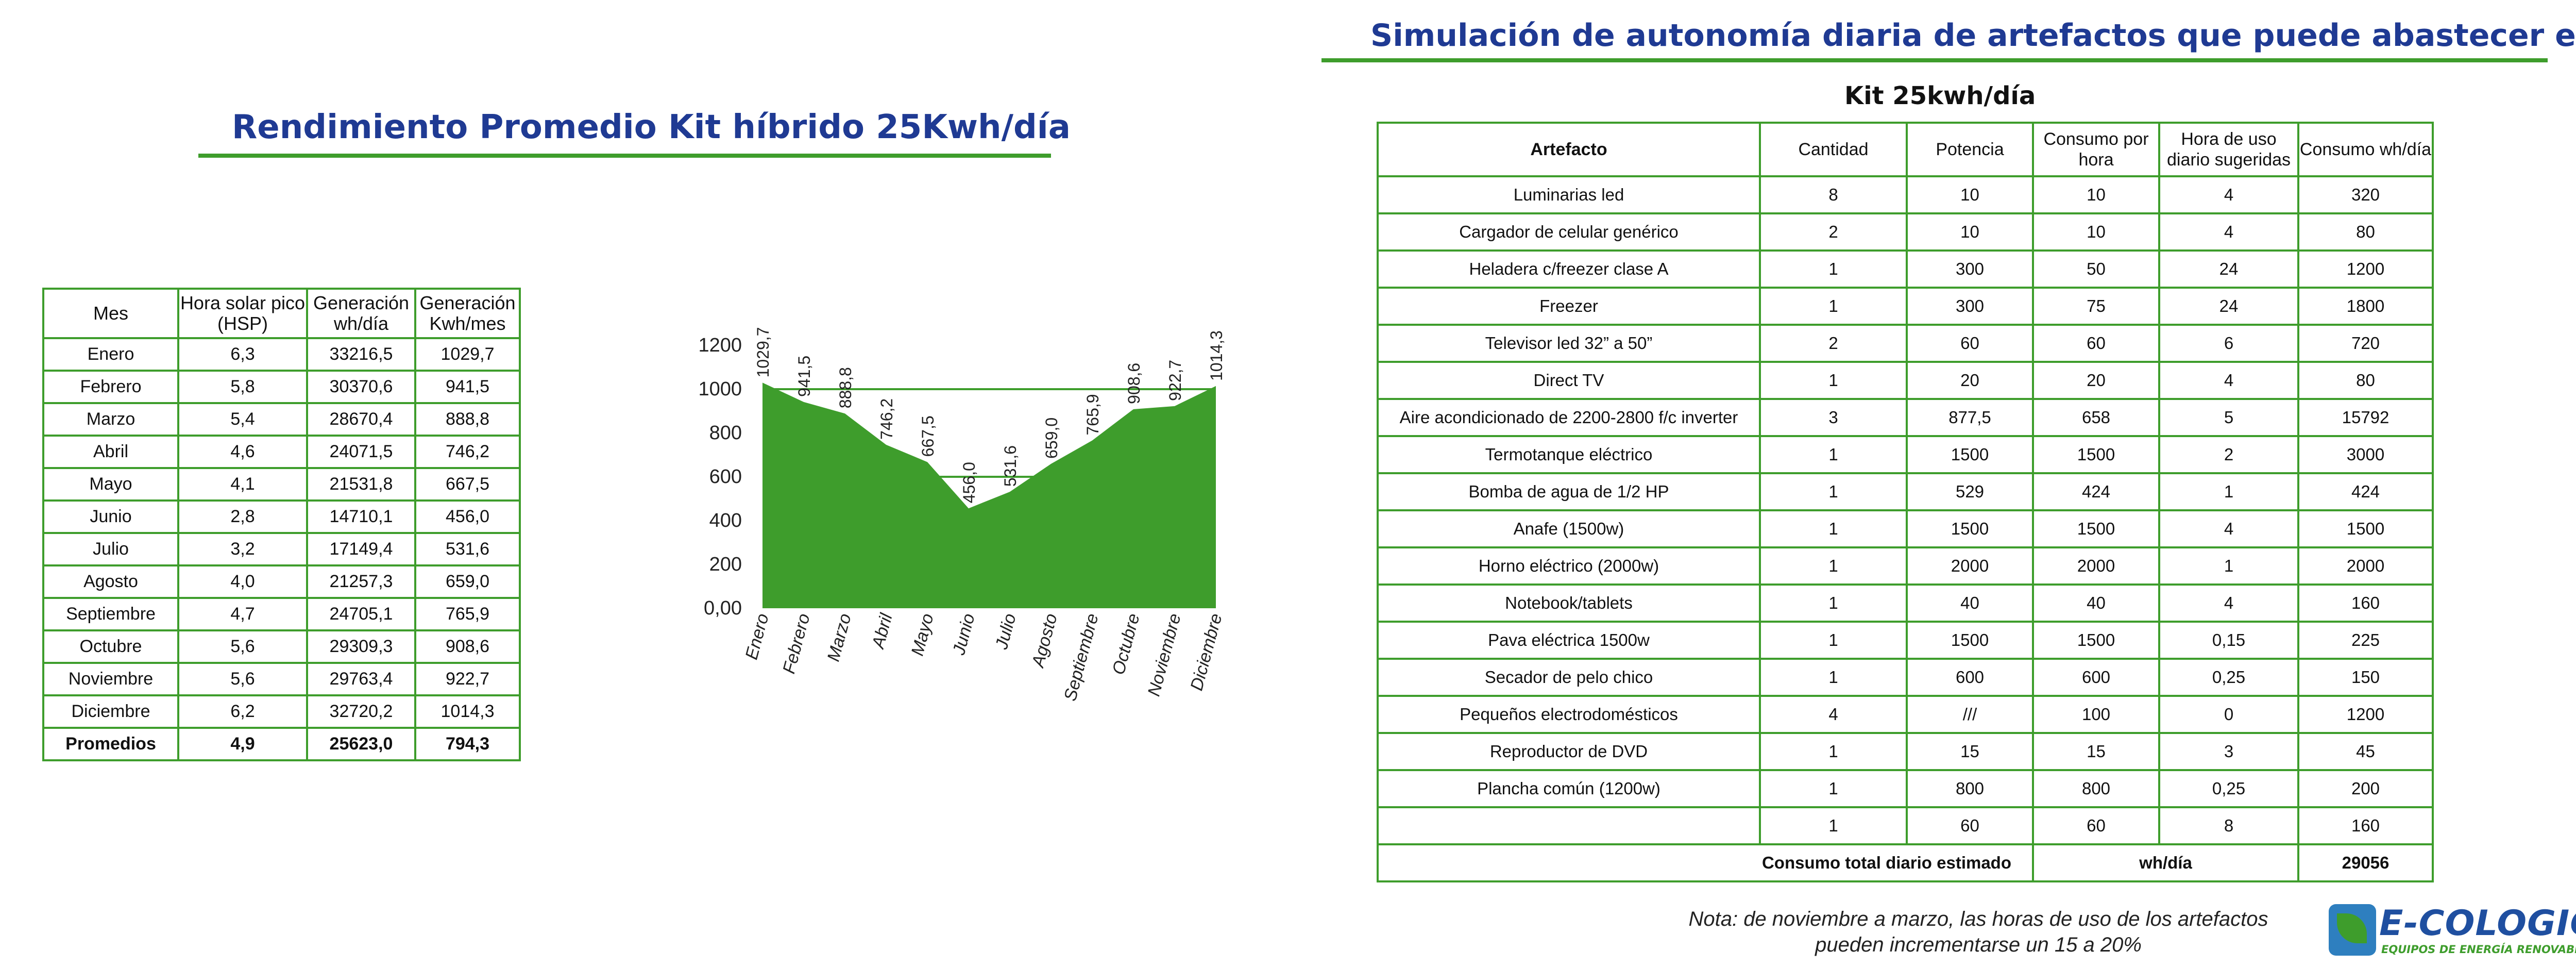 The width and height of the screenshot is (2576, 967). I want to click on cell-consumo-dia: 160, so click(2365, 825).